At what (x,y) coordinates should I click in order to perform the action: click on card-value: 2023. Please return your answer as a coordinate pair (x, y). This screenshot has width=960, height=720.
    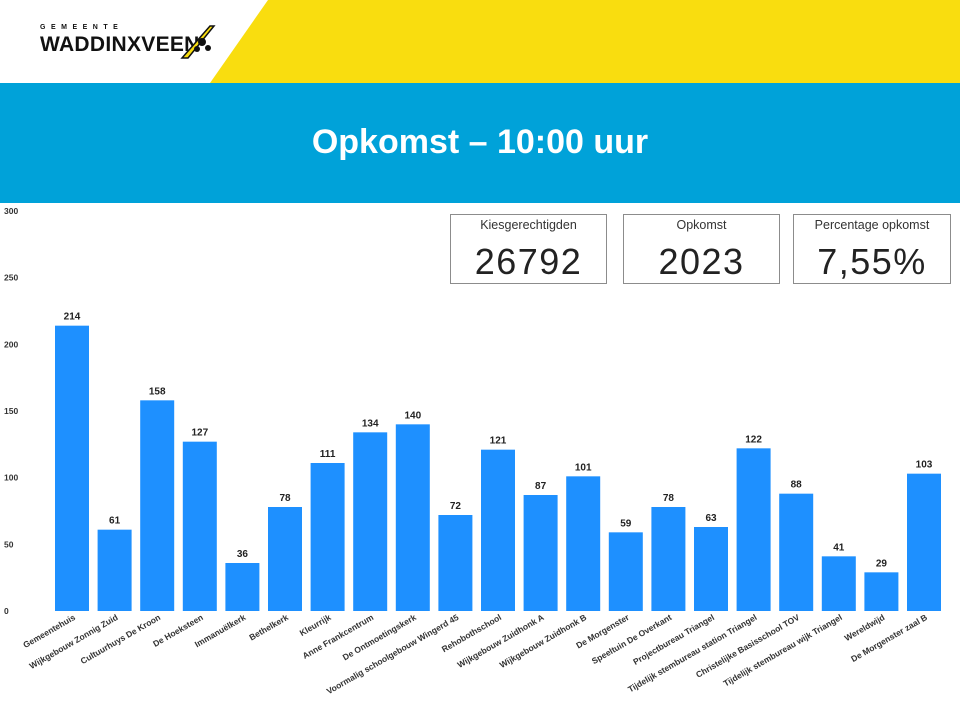
    Looking at the image, I should click on (701, 261).